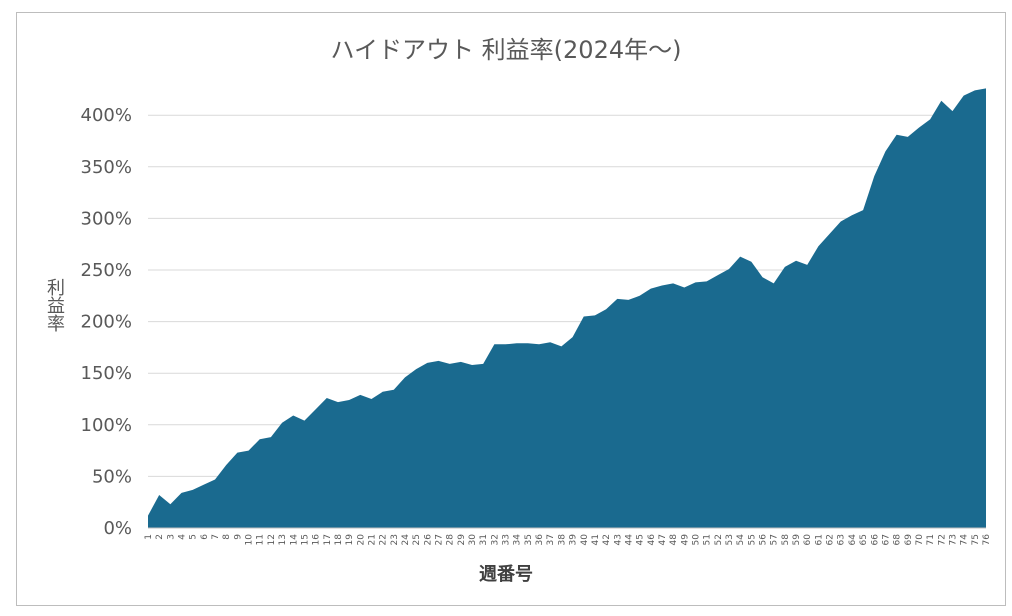 The width and height of the screenshot is (1012, 616). Describe the element at coordinates (920, 540) in the screenshot. I see `x-tick-label: 70` at that location.